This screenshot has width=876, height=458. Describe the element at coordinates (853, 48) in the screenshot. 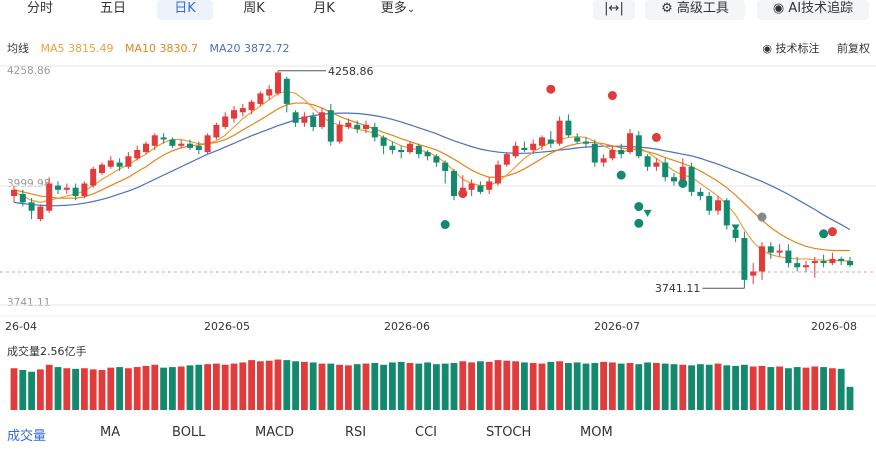

I see `adjust-mode: 前复权` at that location.